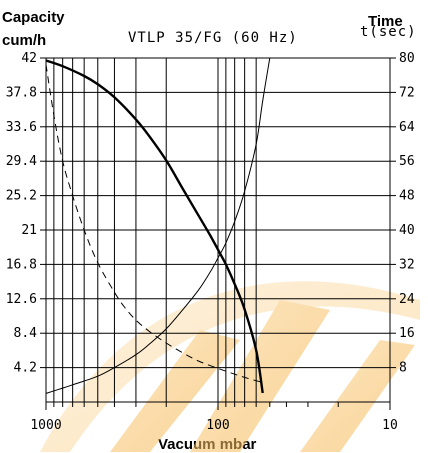 This screenshot has height=453, width=428. What do you see at coordinates (385, 21) in the screenshot?
I see `y-right-label-line1: Time` at bounding box center [385, 21].